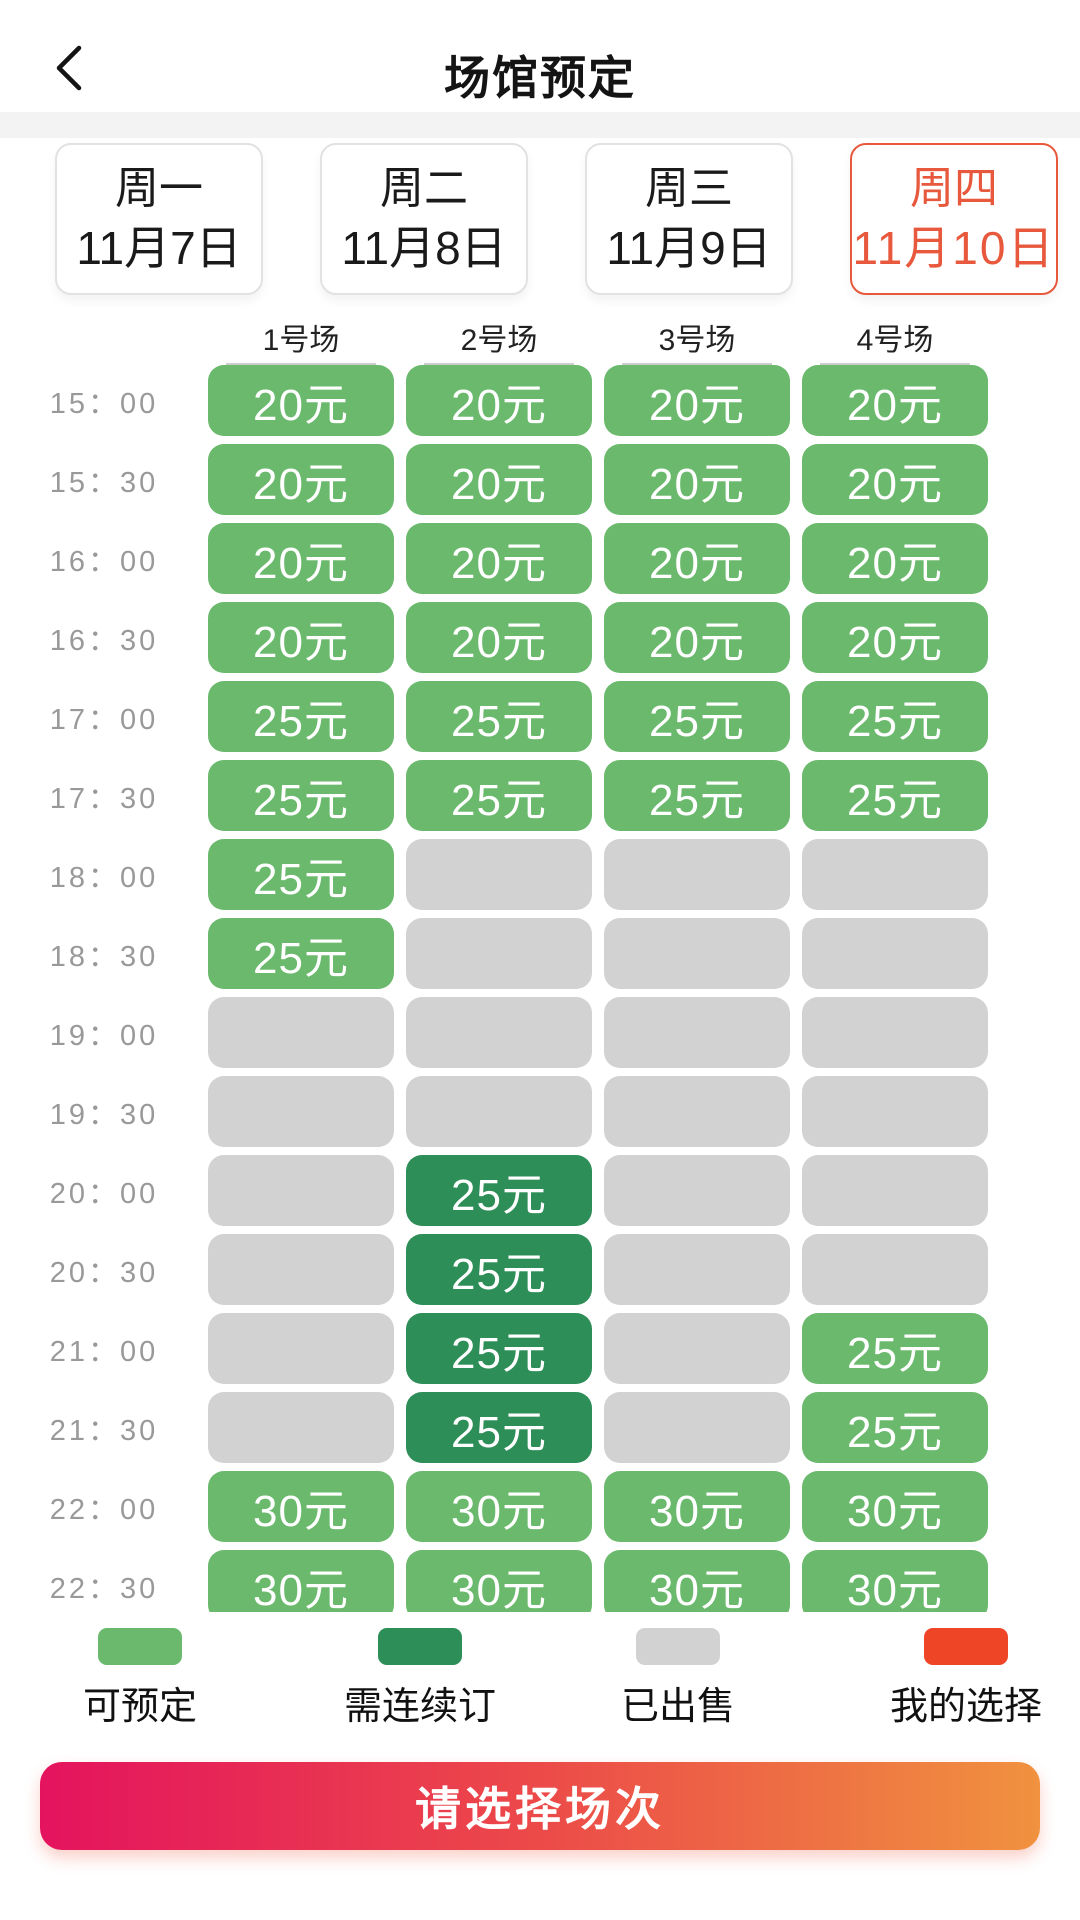 This screenshot has height=1920, width=1080. Describe the element at coordinates (104, 798) in the screenshot. I see `time-label: 17：30` at that location.